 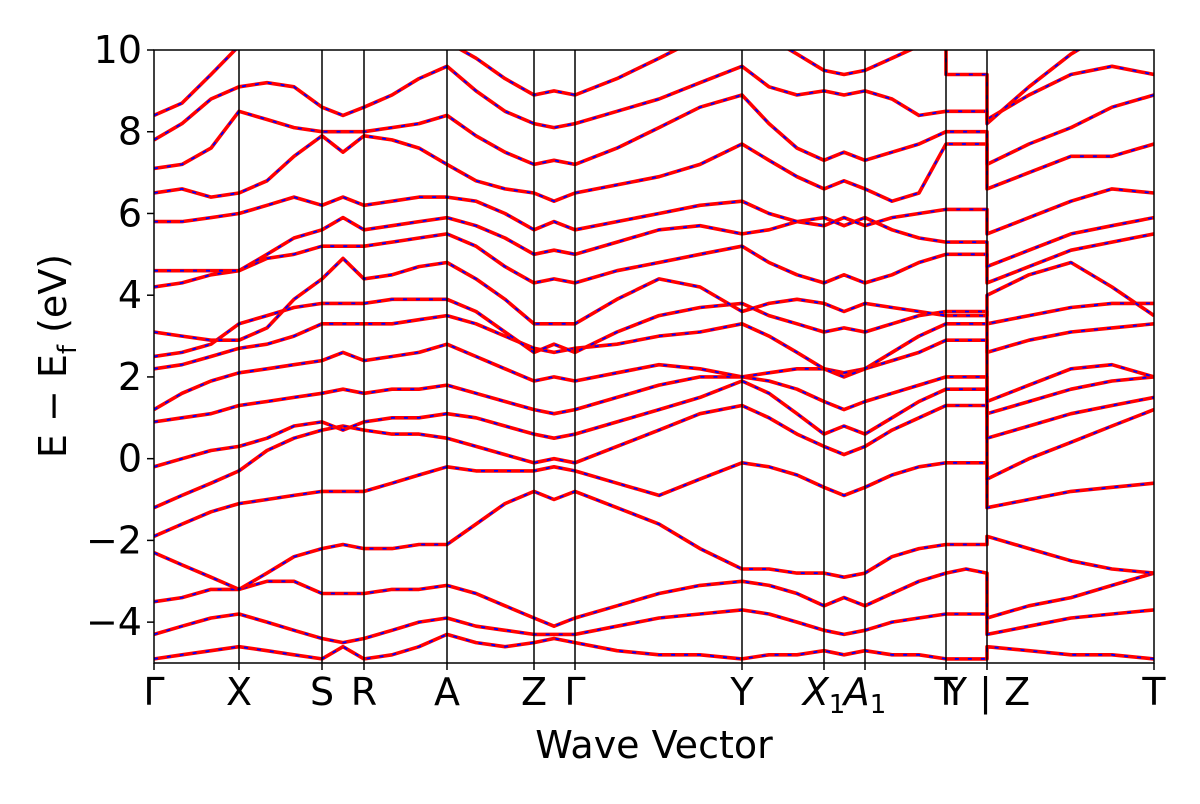 I want to click on y-tick-label: 6, so click(x=130, y=213).